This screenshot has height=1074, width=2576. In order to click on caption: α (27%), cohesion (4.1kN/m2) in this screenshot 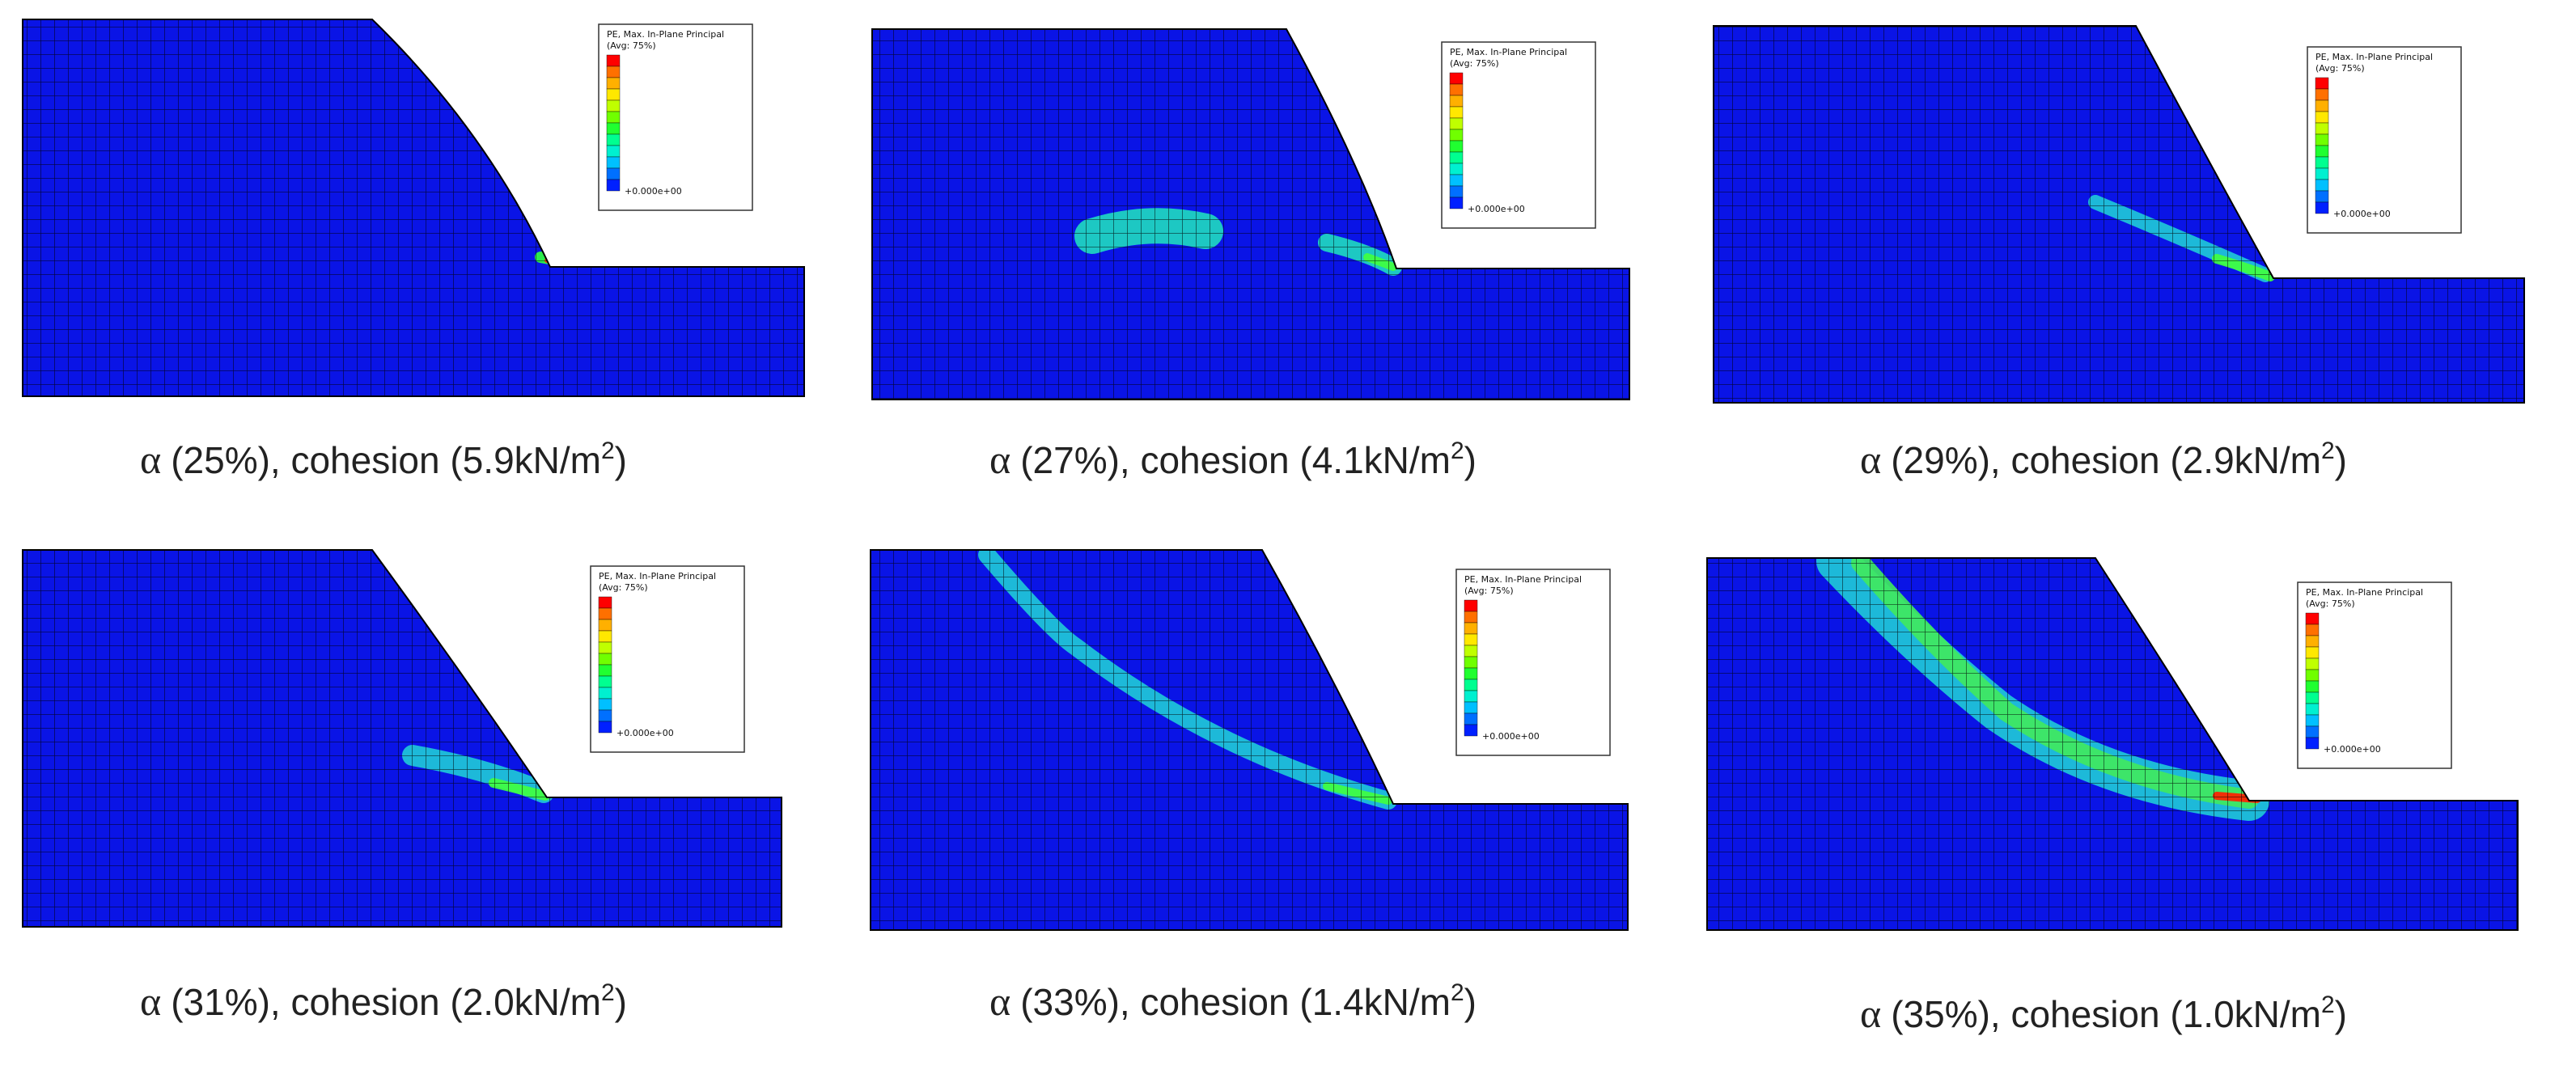, I will do `click(1233, 459)`.